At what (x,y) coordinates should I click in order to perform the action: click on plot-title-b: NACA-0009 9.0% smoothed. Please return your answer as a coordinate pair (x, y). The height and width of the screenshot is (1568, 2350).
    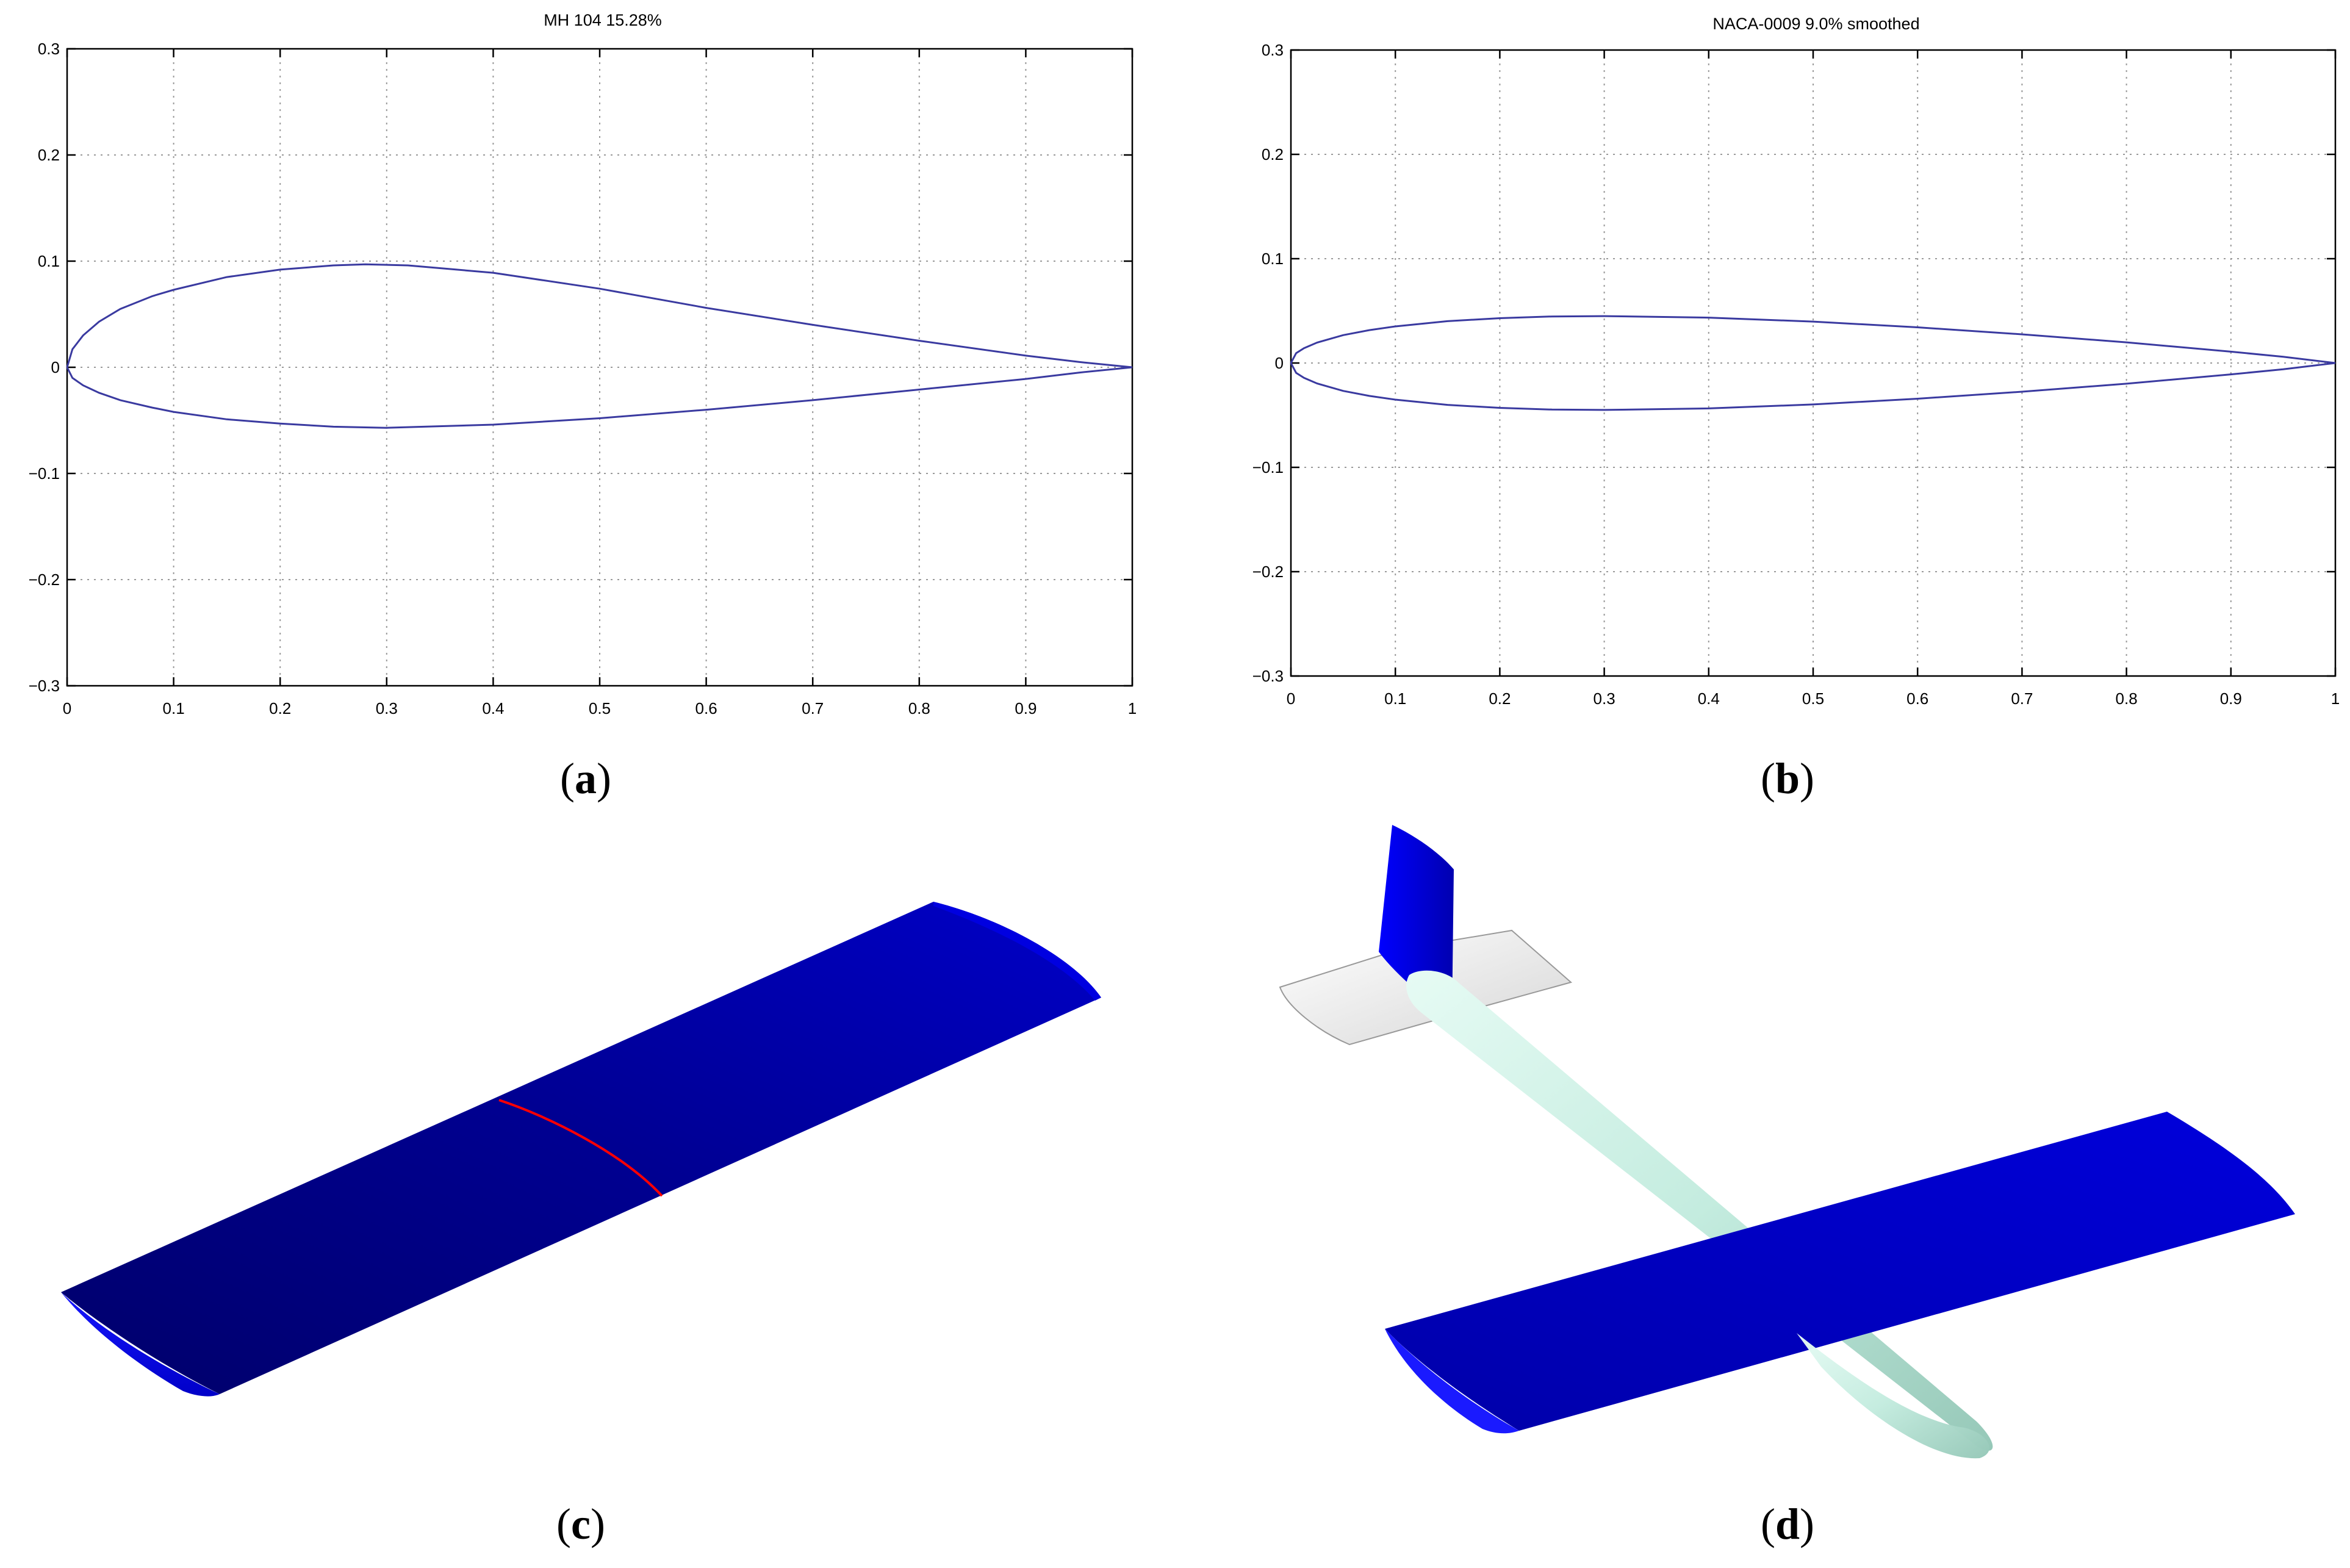
    Looking at the image, I should click on (1815, 24).